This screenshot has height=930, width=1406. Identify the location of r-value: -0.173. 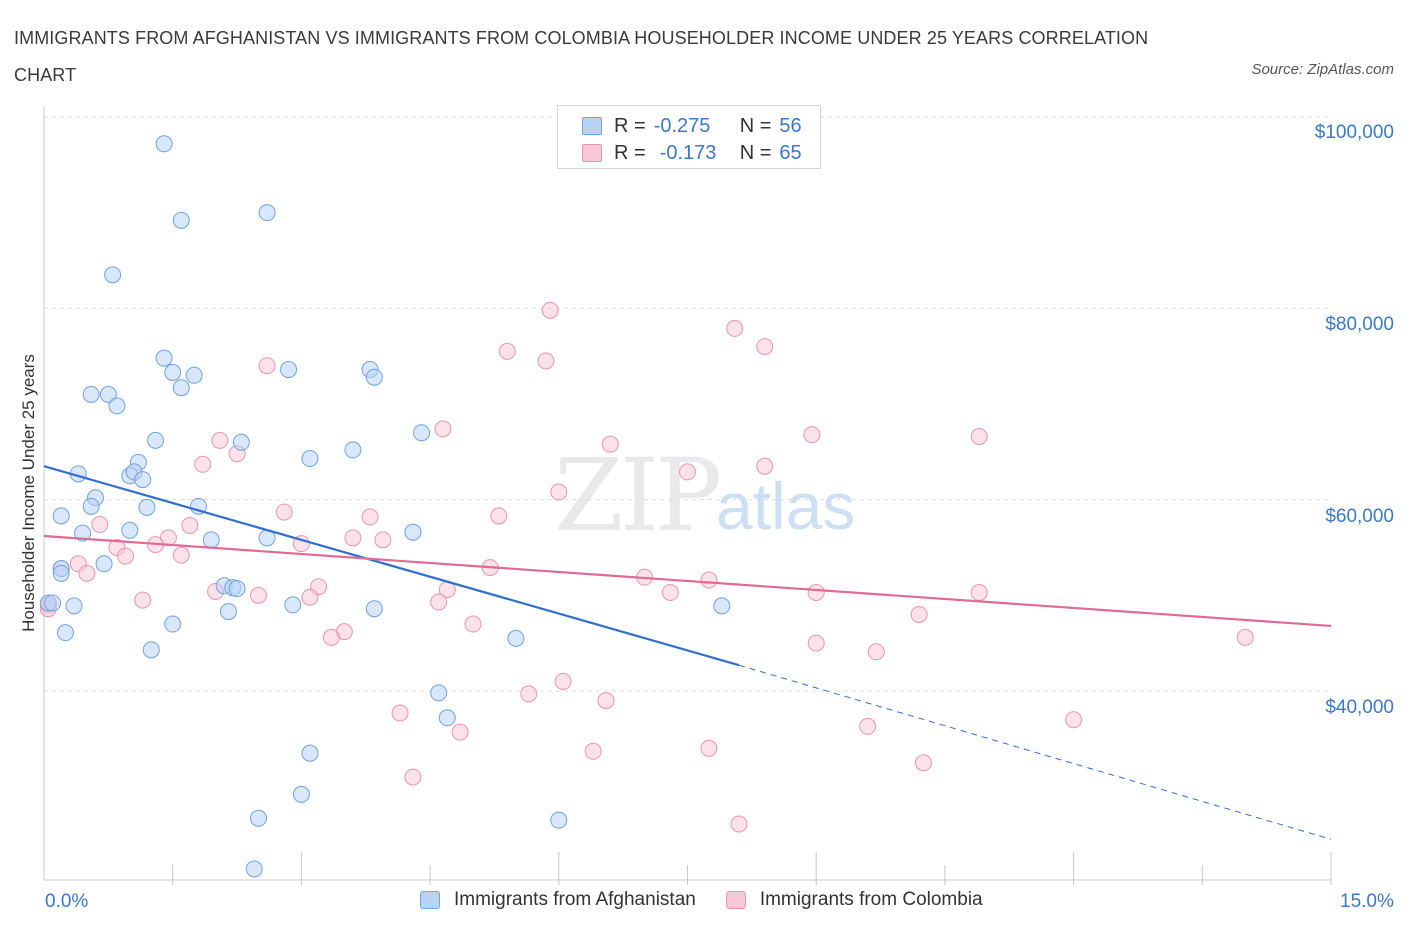
(688, 152).